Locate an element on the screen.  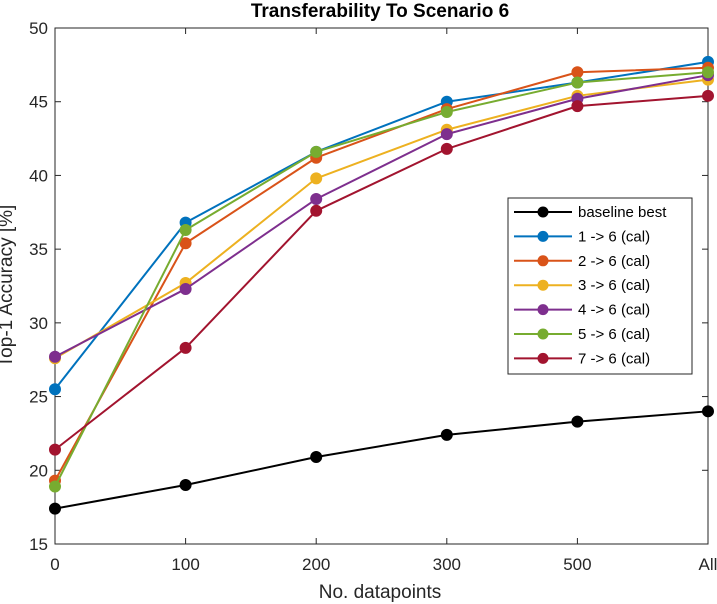
y-tick-label: 25 is located at coordinates (38, 397).